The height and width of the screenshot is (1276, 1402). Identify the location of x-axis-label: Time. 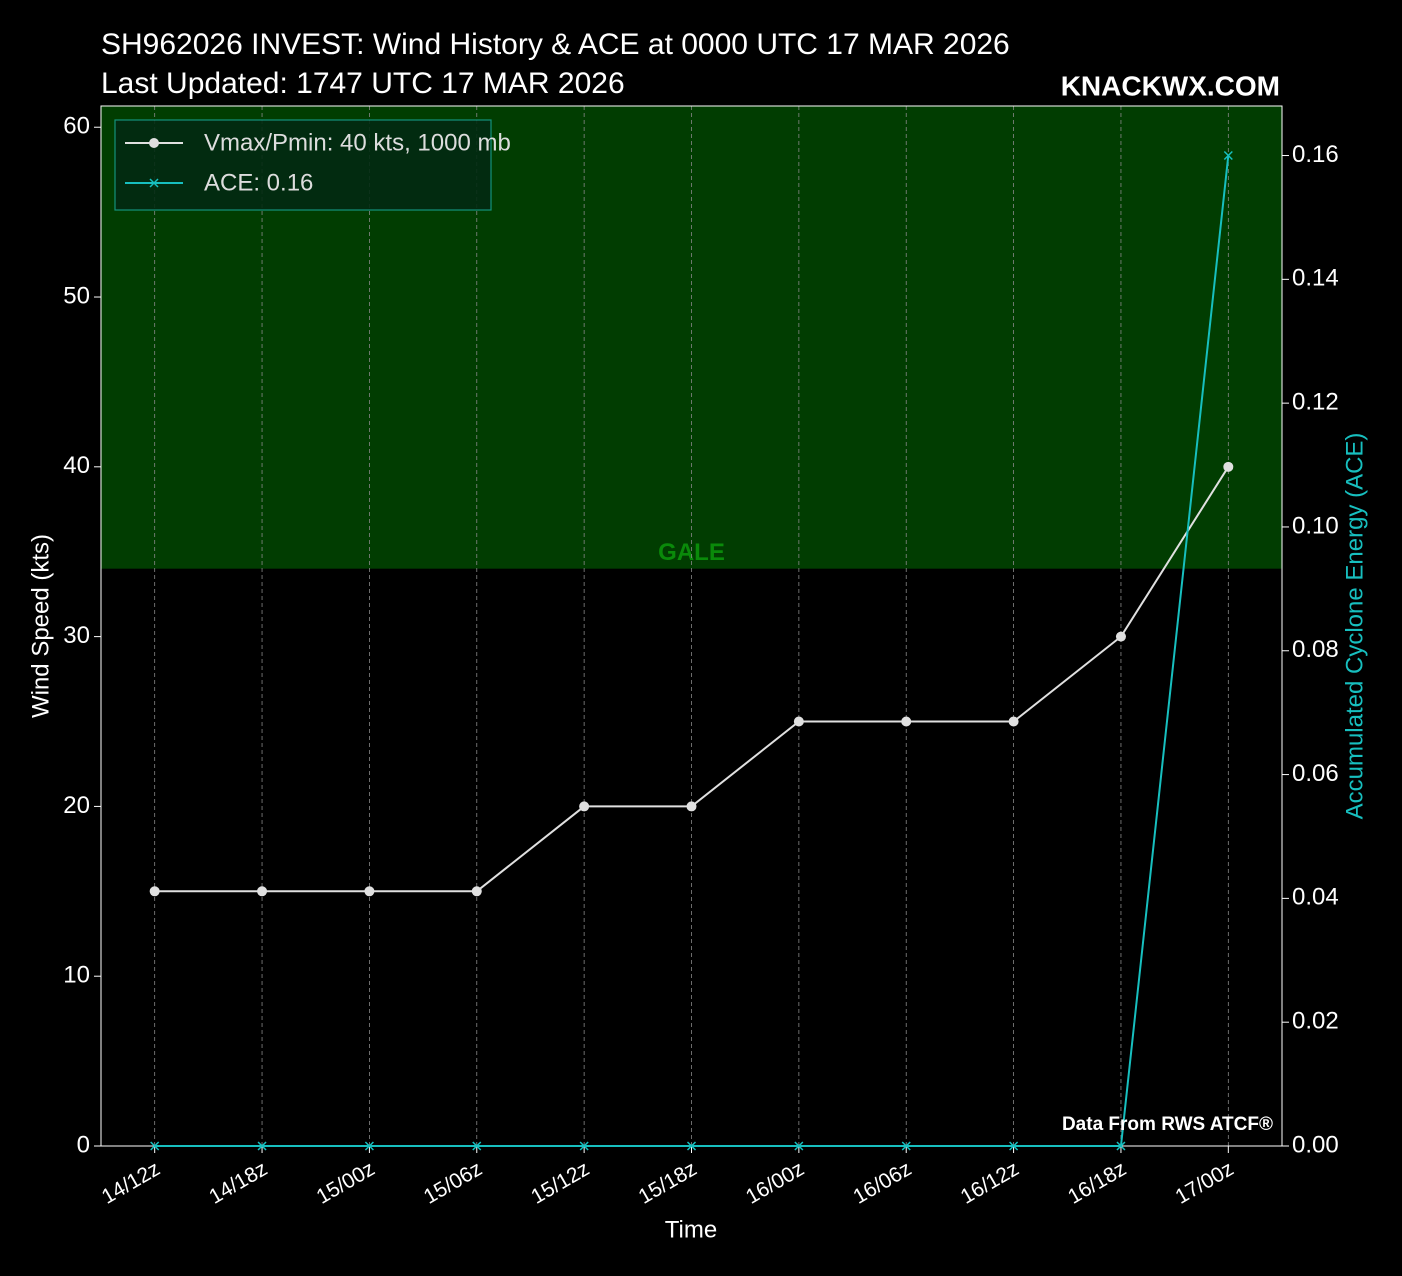
(691, 1229).